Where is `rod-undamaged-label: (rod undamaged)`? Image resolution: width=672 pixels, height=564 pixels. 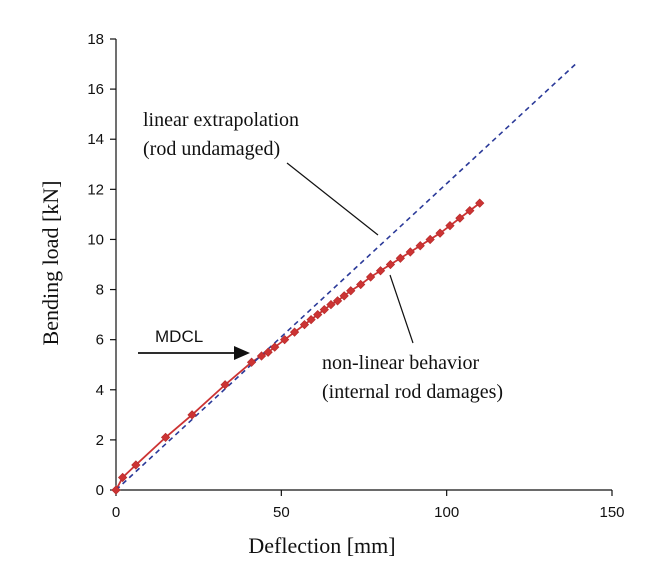
rod-undamaged-label: (rod undamaged) is located at coordinates (211, 149).